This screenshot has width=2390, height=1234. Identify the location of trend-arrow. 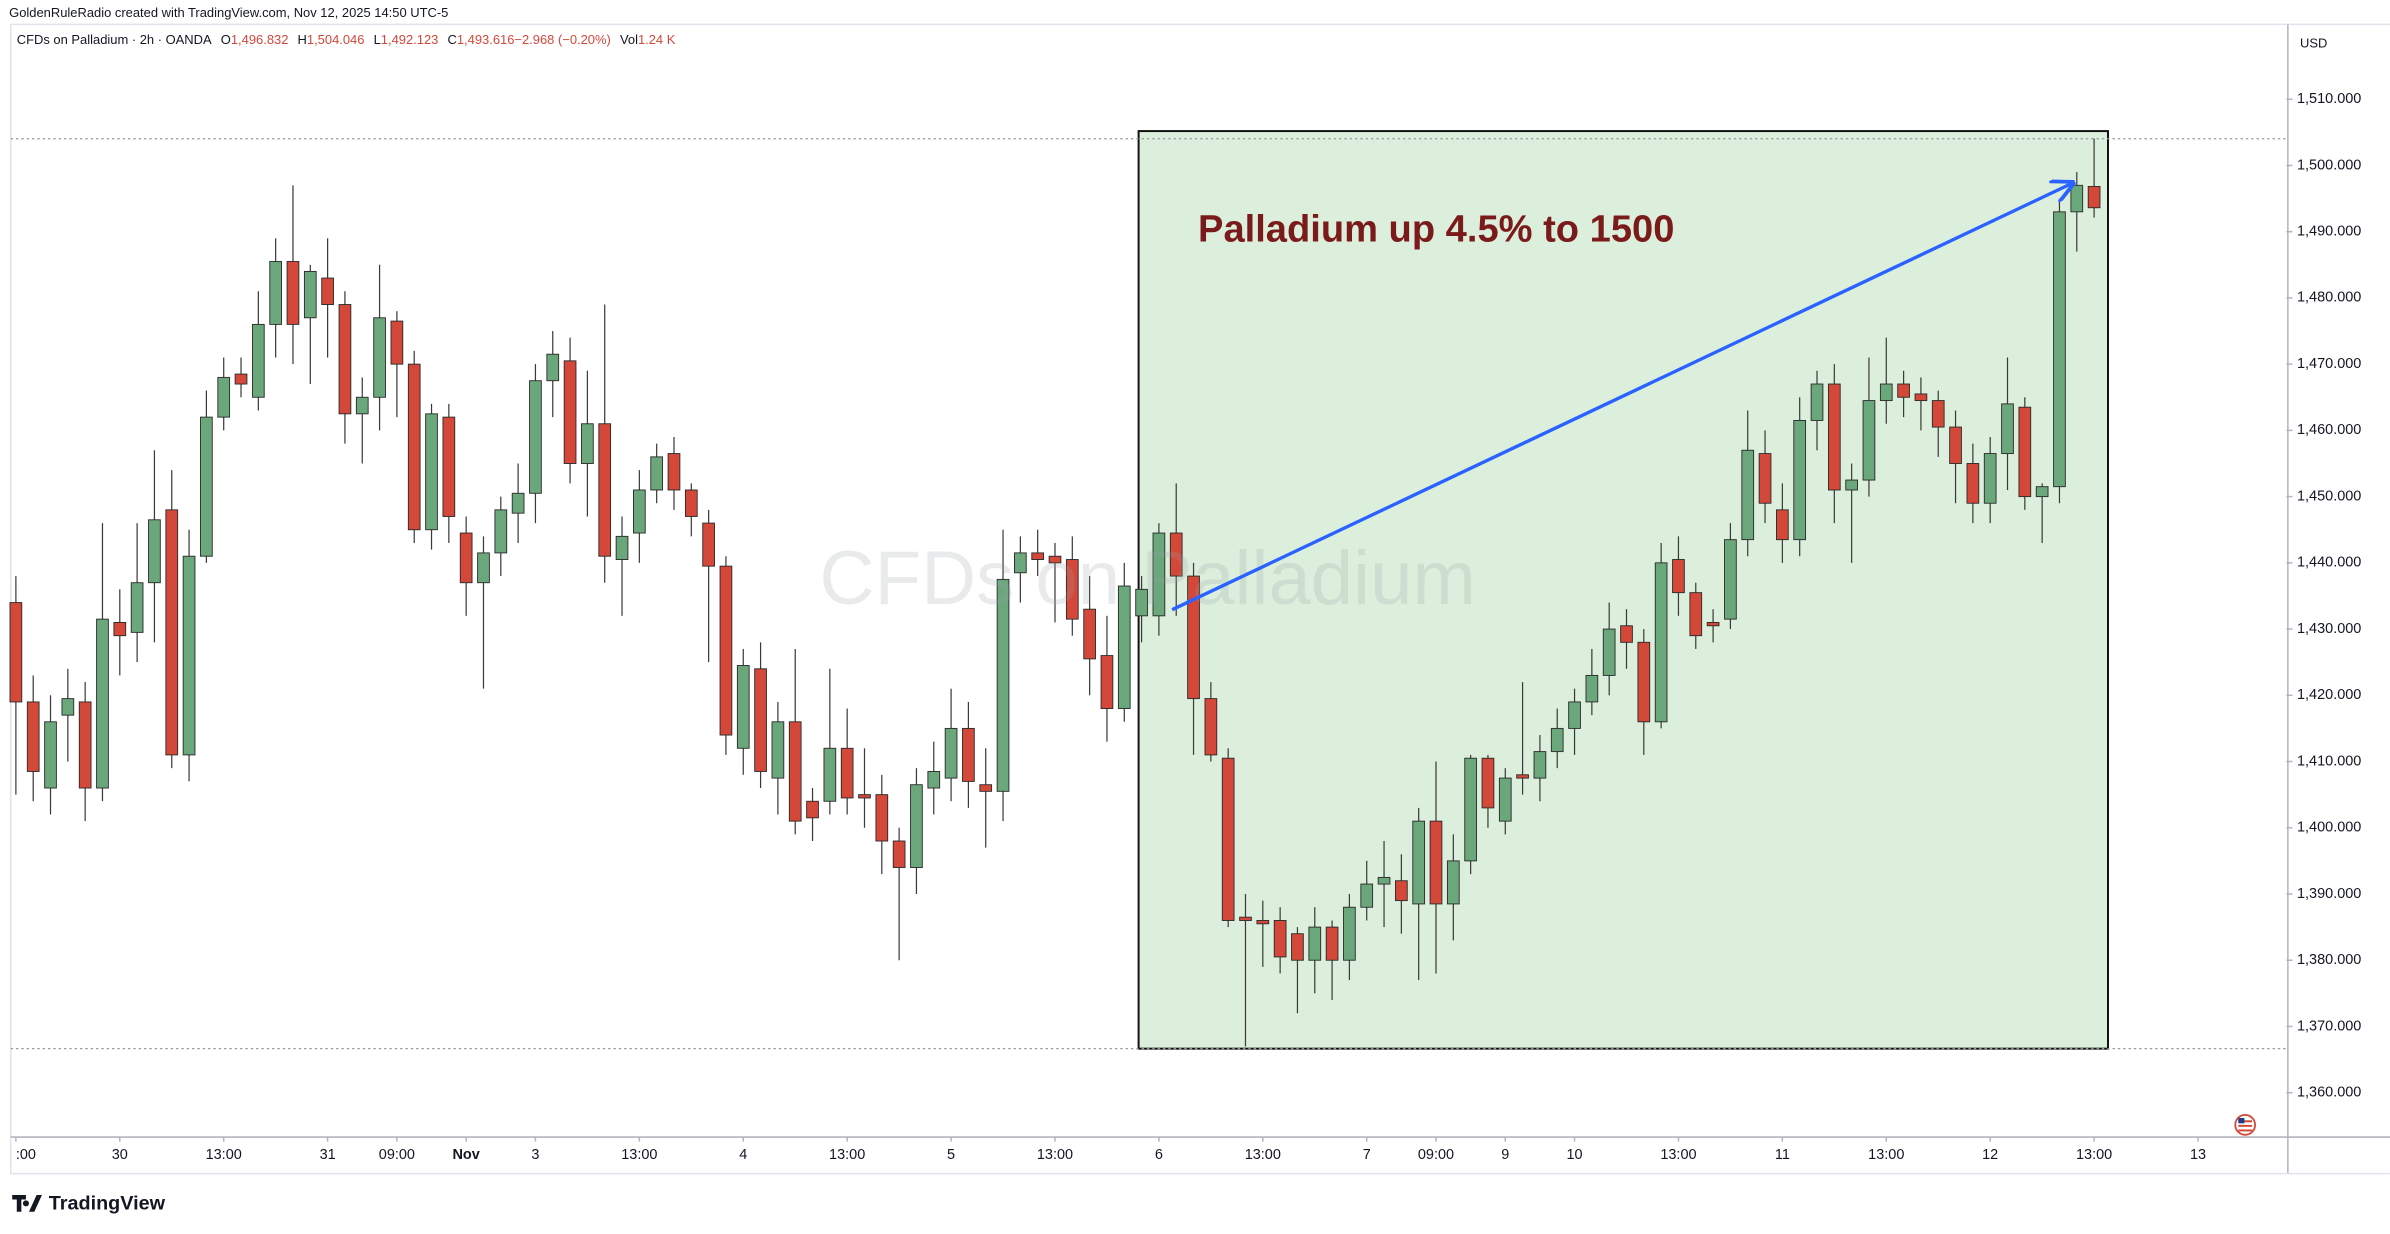
(1622, 397).